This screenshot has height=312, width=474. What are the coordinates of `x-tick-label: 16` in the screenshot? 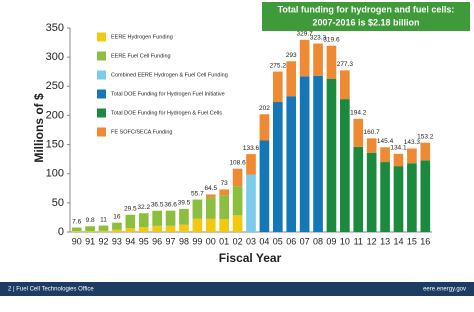 It's located at (425, 241).